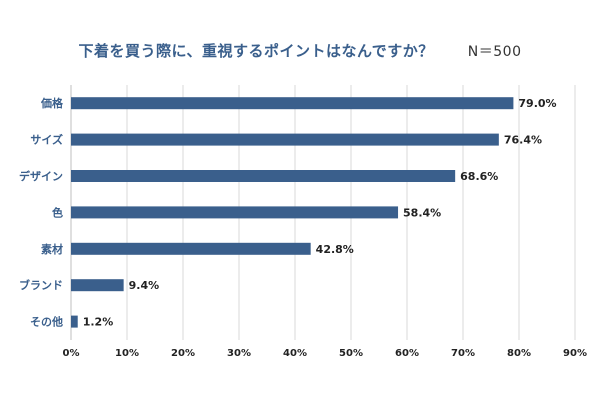 Image resolution: width=600 pixels, height=400 pixels. Describe the element at coordinates (46, 322) in the screenshot. I see `category-label: その他` at that location.